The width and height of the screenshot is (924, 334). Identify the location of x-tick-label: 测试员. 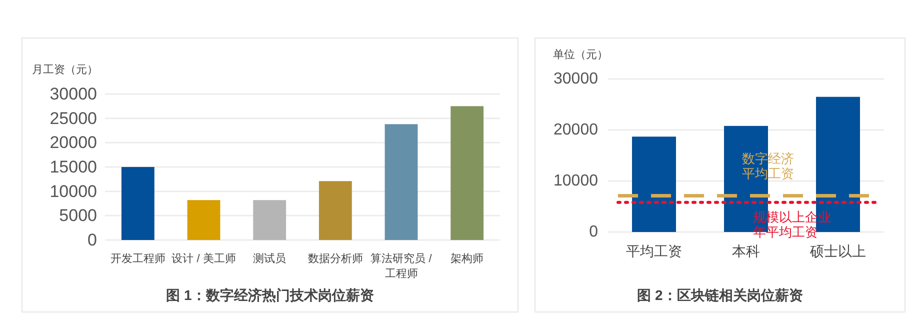
(269, 258).